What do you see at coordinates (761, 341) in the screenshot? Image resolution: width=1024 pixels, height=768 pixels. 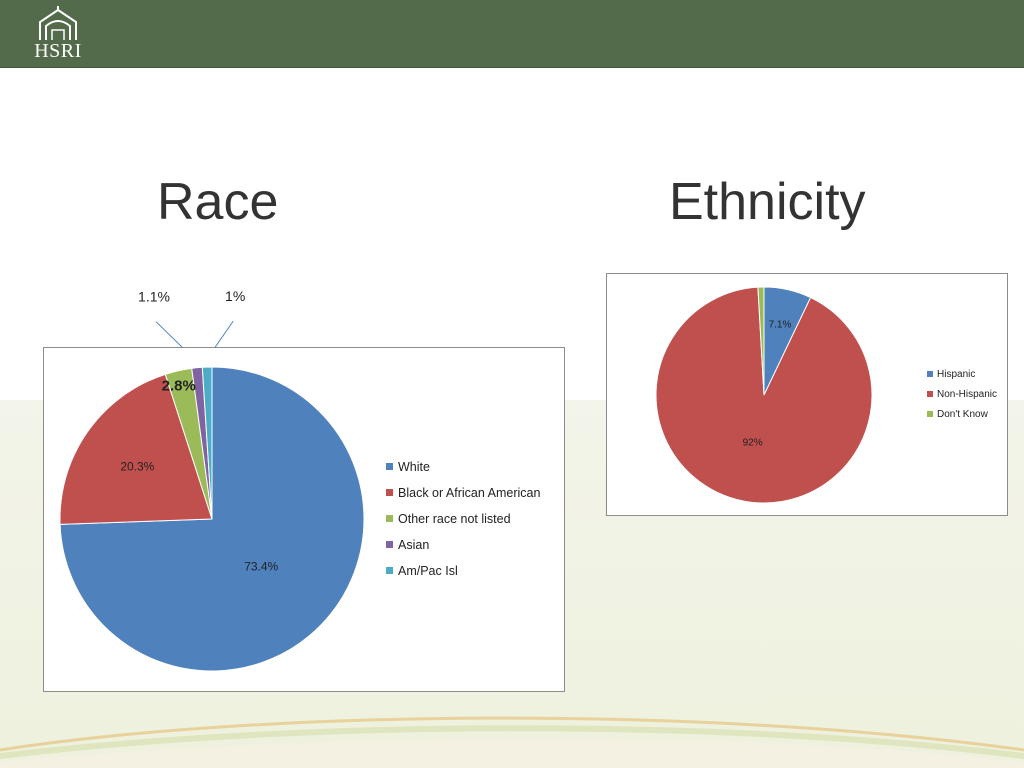 I see `pie-slice-don-t-know` at bounding box center [761, 341].